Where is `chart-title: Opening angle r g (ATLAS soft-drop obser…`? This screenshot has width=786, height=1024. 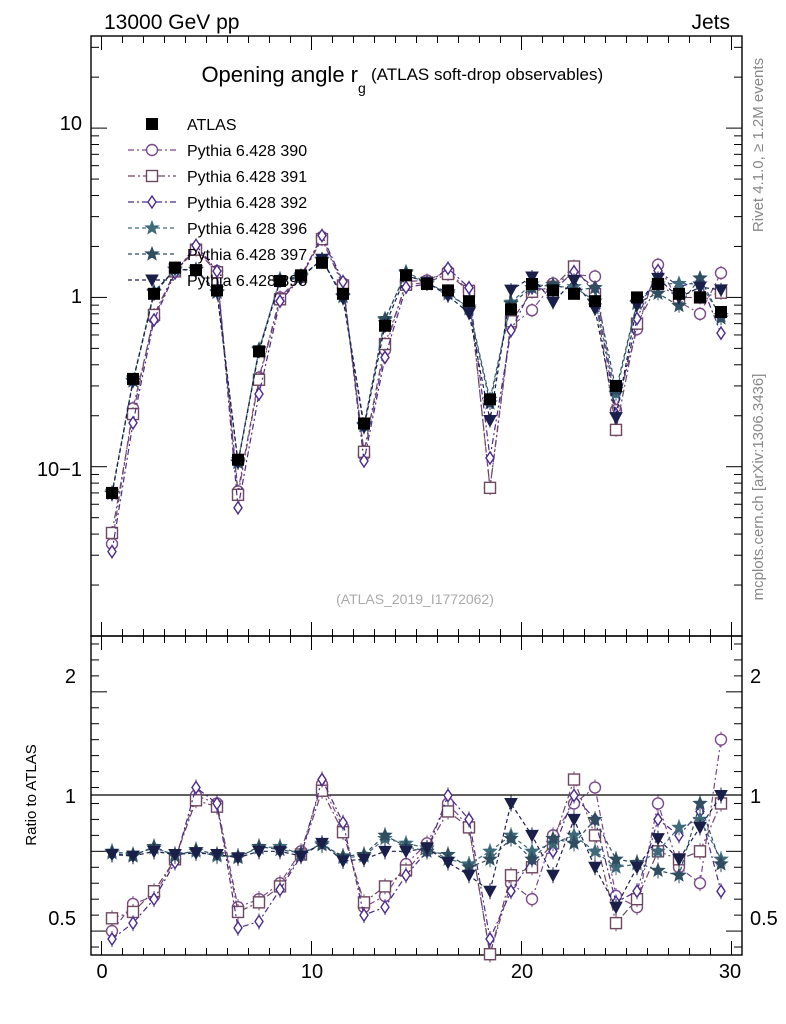
chart-title: Opening angle r g (ATLAS soft-drop obser… is located at coordinates (402, 79).